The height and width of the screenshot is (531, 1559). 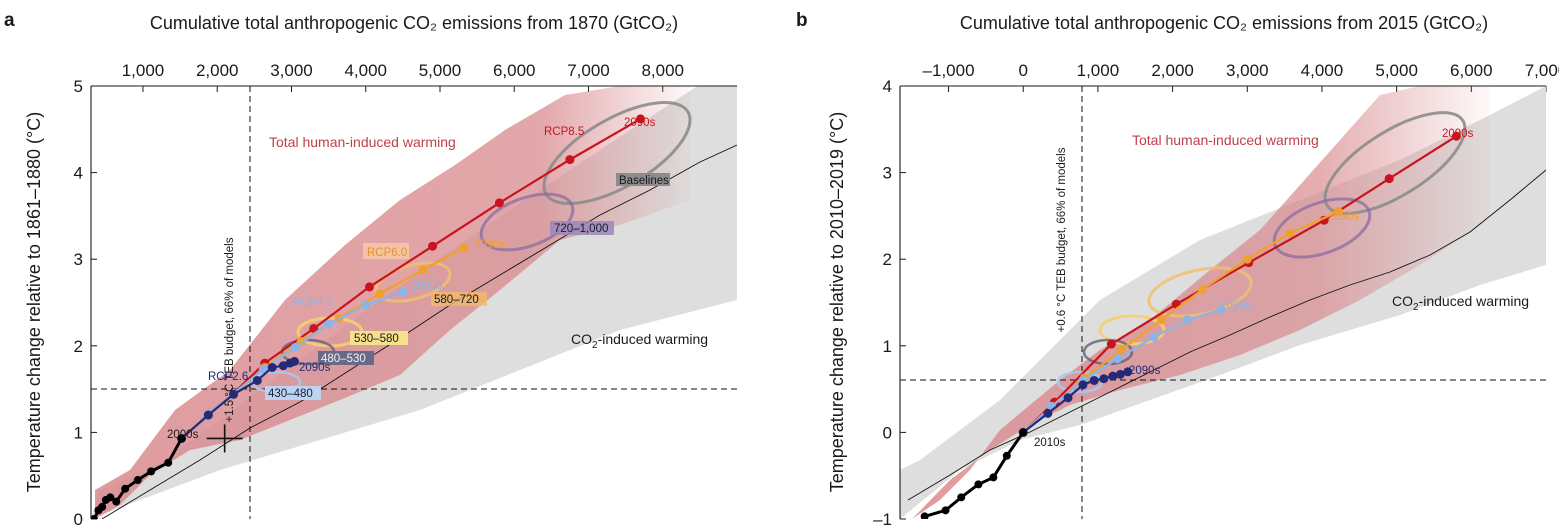 I want to click on panel-b-y-ticks: –1 0 1 2 3 4, so click(x=889, y=303).